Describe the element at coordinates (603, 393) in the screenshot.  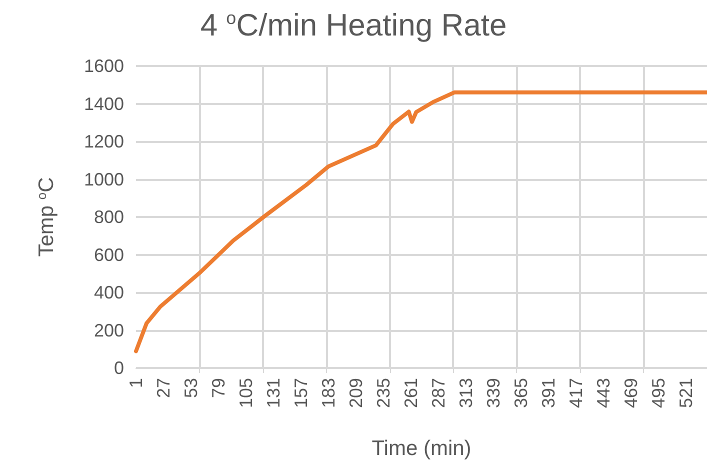
I see `x-tick-label: 443` at that location.